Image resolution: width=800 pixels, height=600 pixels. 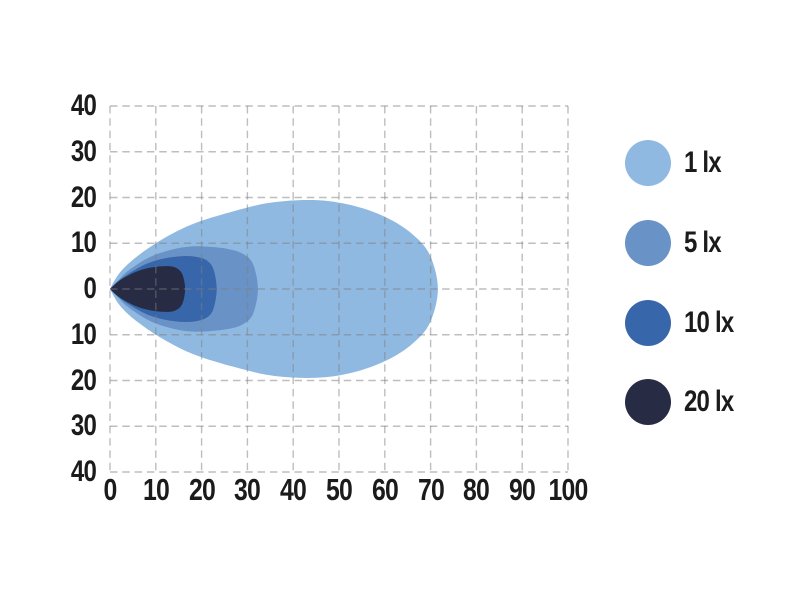 What do you see at coordinates (648, 402) in the screenshot?
I see `legend-swatch-circle-20lx` at bounding box center [648, 402].